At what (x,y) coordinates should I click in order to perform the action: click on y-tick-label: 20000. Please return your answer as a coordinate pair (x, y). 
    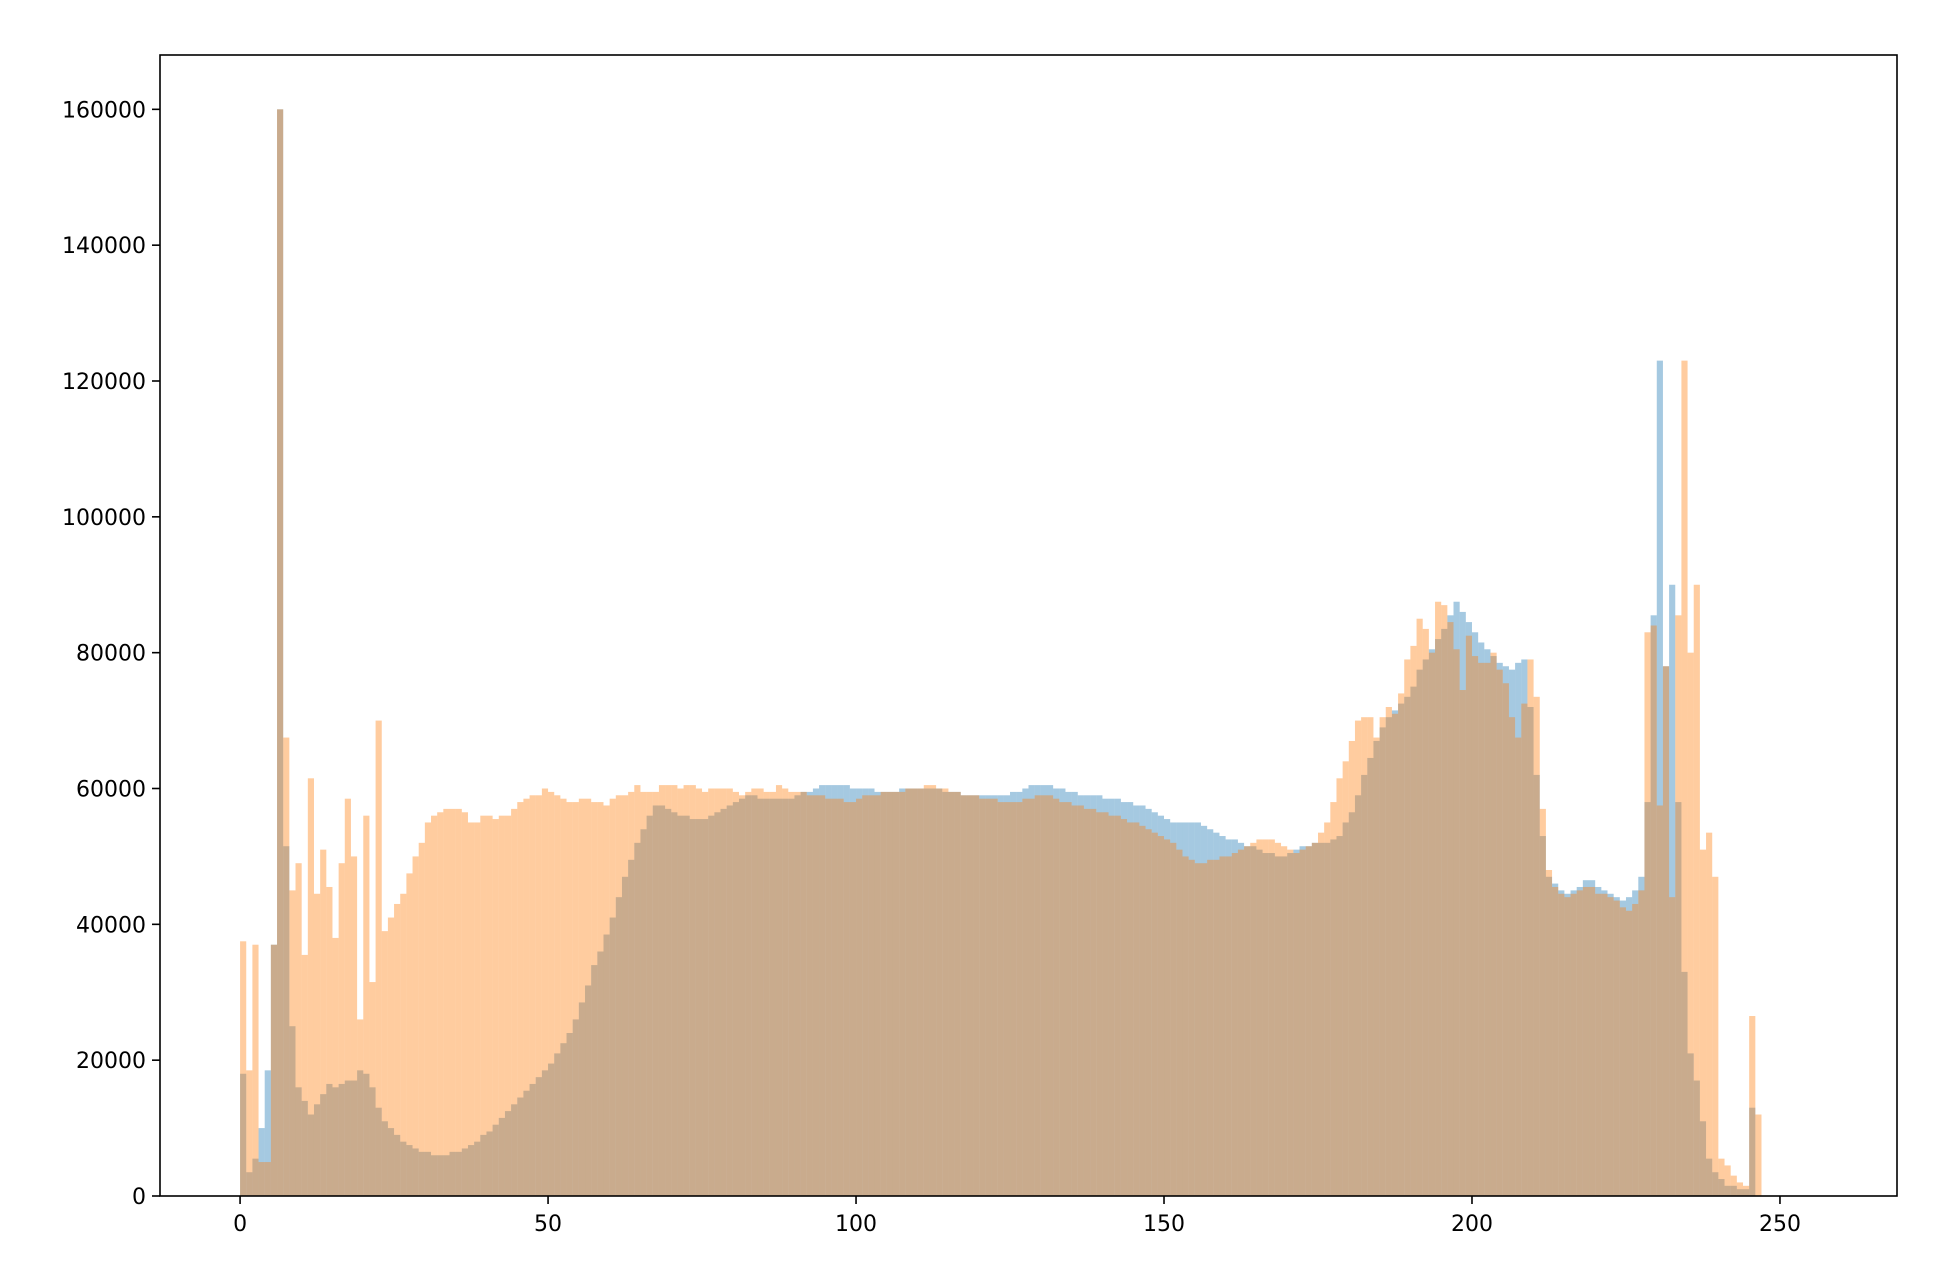
    Looking at the image, I should click on (111, 1061).